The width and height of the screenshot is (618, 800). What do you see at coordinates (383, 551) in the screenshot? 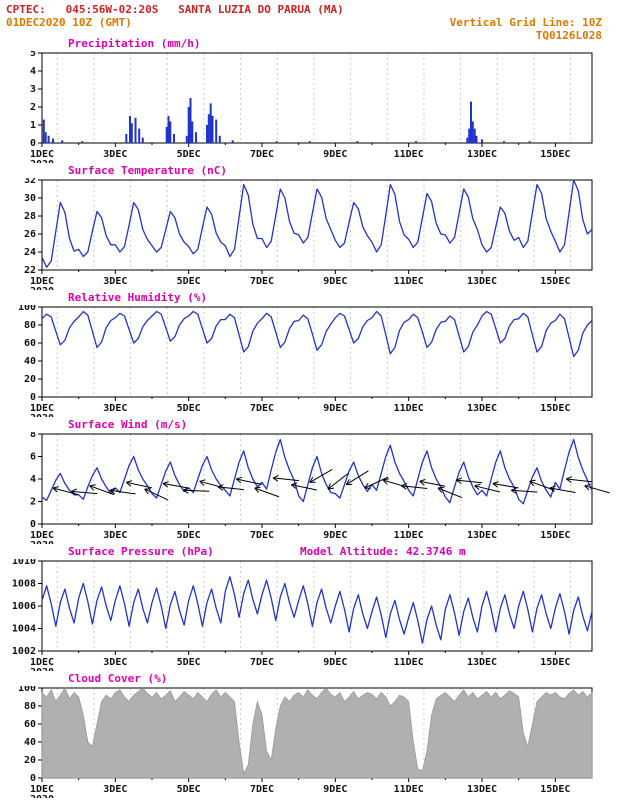
I see `model-altitude-label: Model Altitude: 42.3746 m` at bounding box center [383, 551].